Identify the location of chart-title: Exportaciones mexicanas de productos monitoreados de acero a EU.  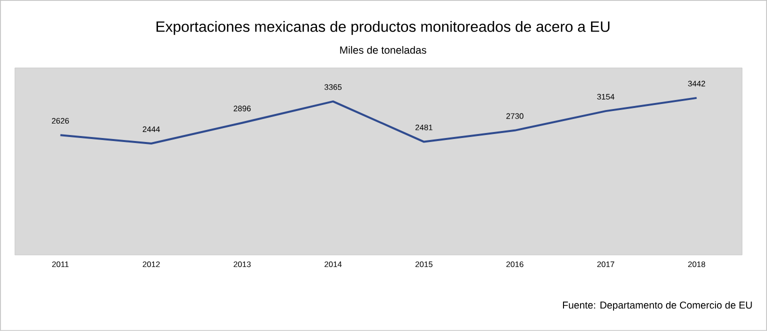
(383, 28).